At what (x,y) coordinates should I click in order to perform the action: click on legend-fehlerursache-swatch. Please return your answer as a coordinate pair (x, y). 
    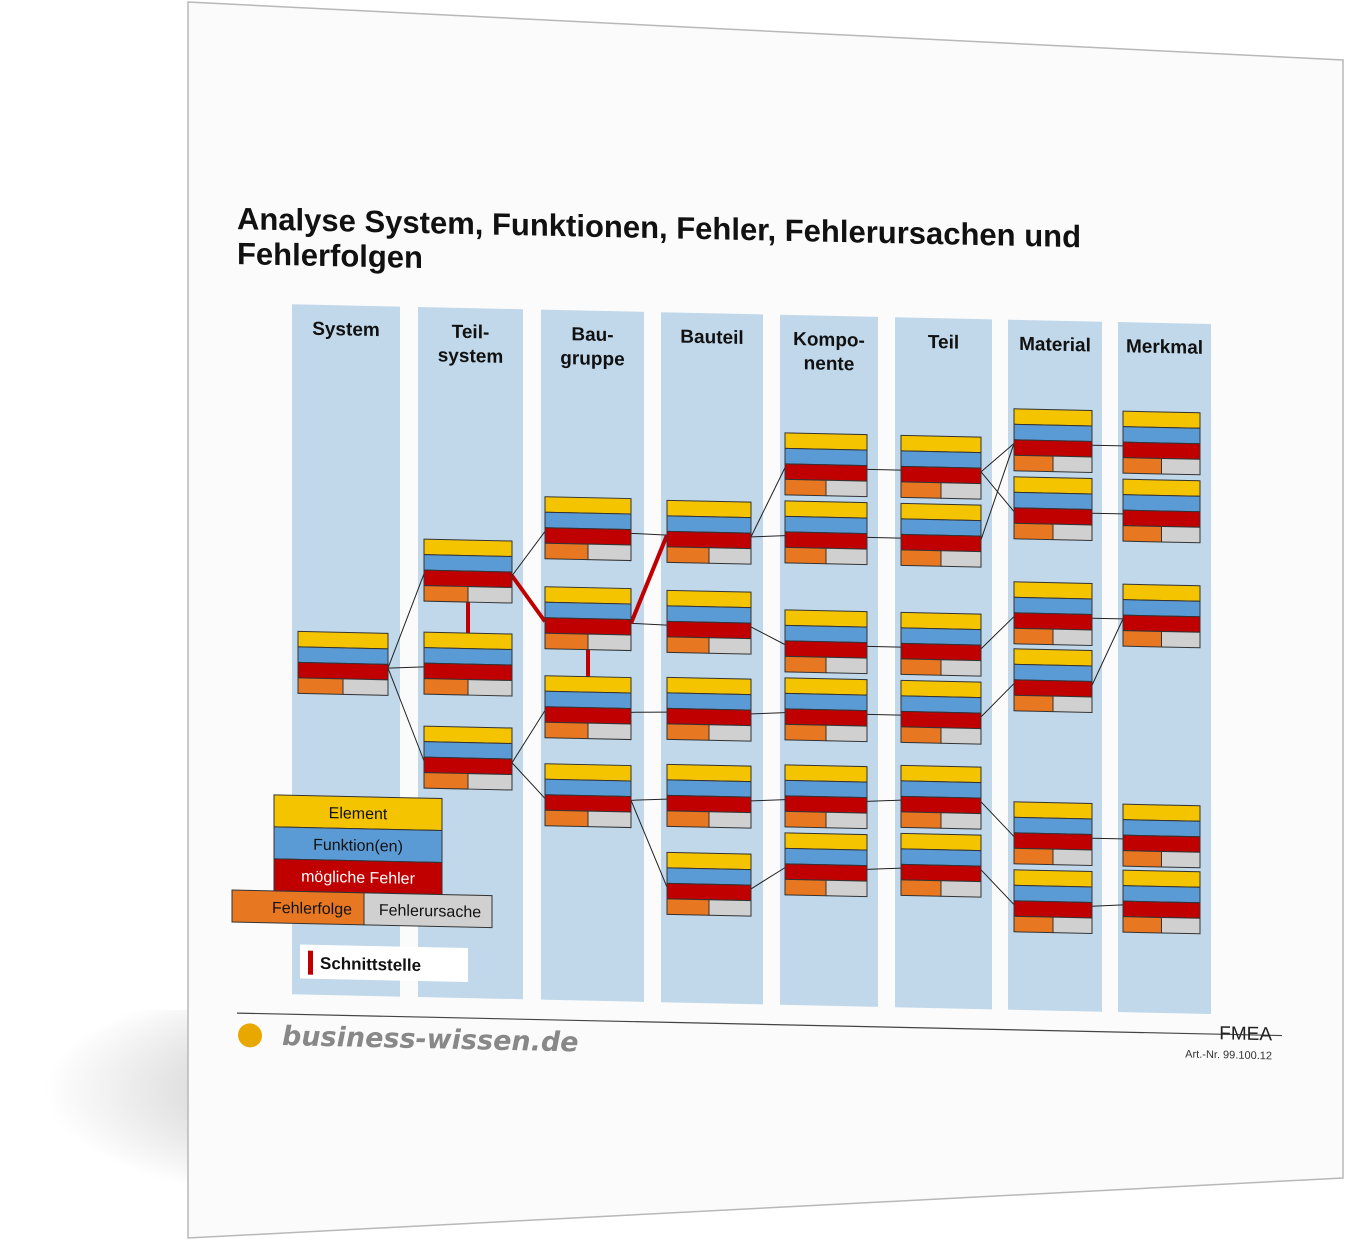
    Looking at the image, I should click on (428, 910).